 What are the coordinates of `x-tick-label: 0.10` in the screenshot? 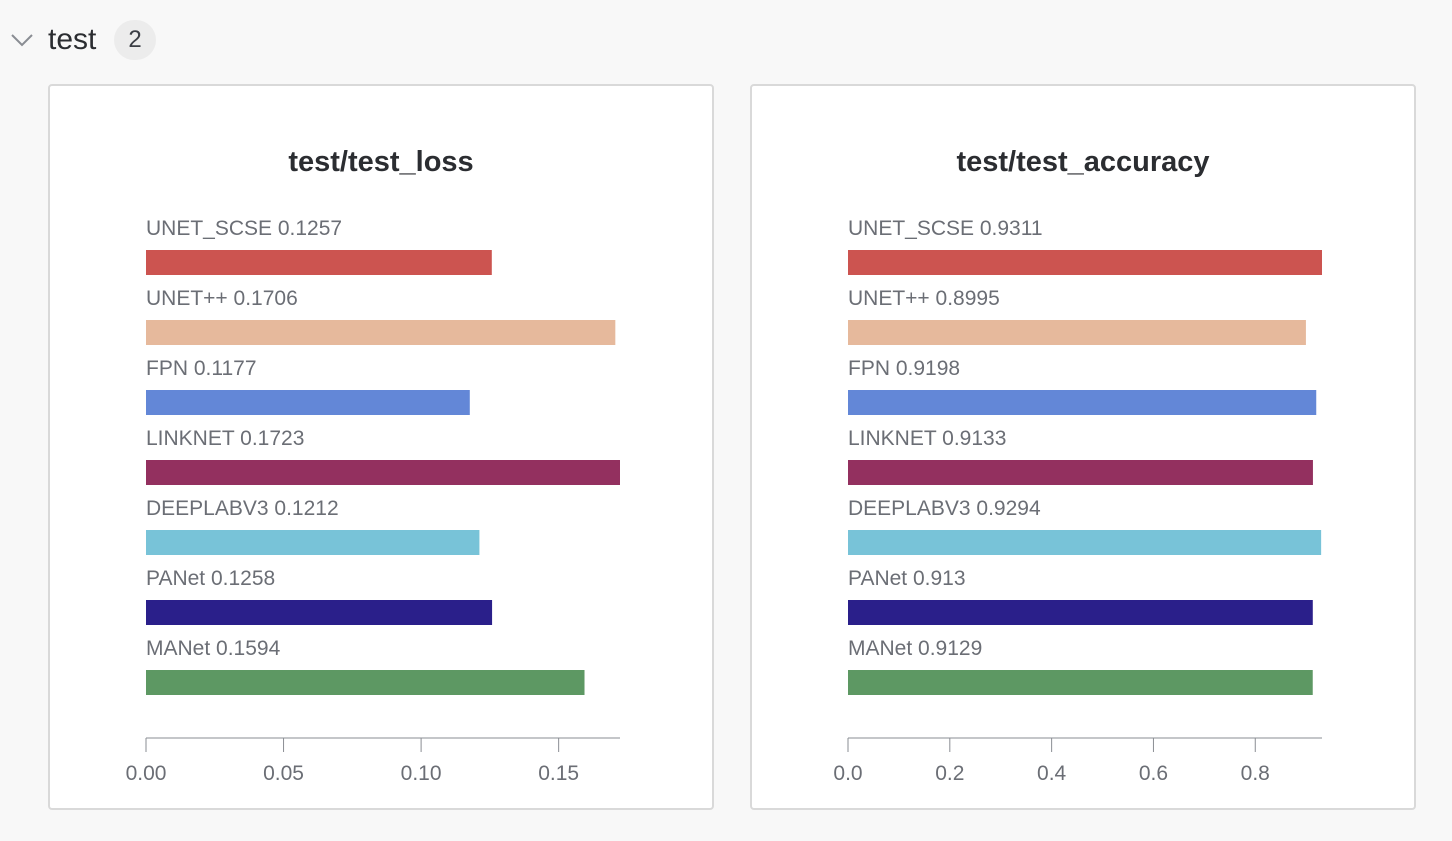 It's located at (421, 773).